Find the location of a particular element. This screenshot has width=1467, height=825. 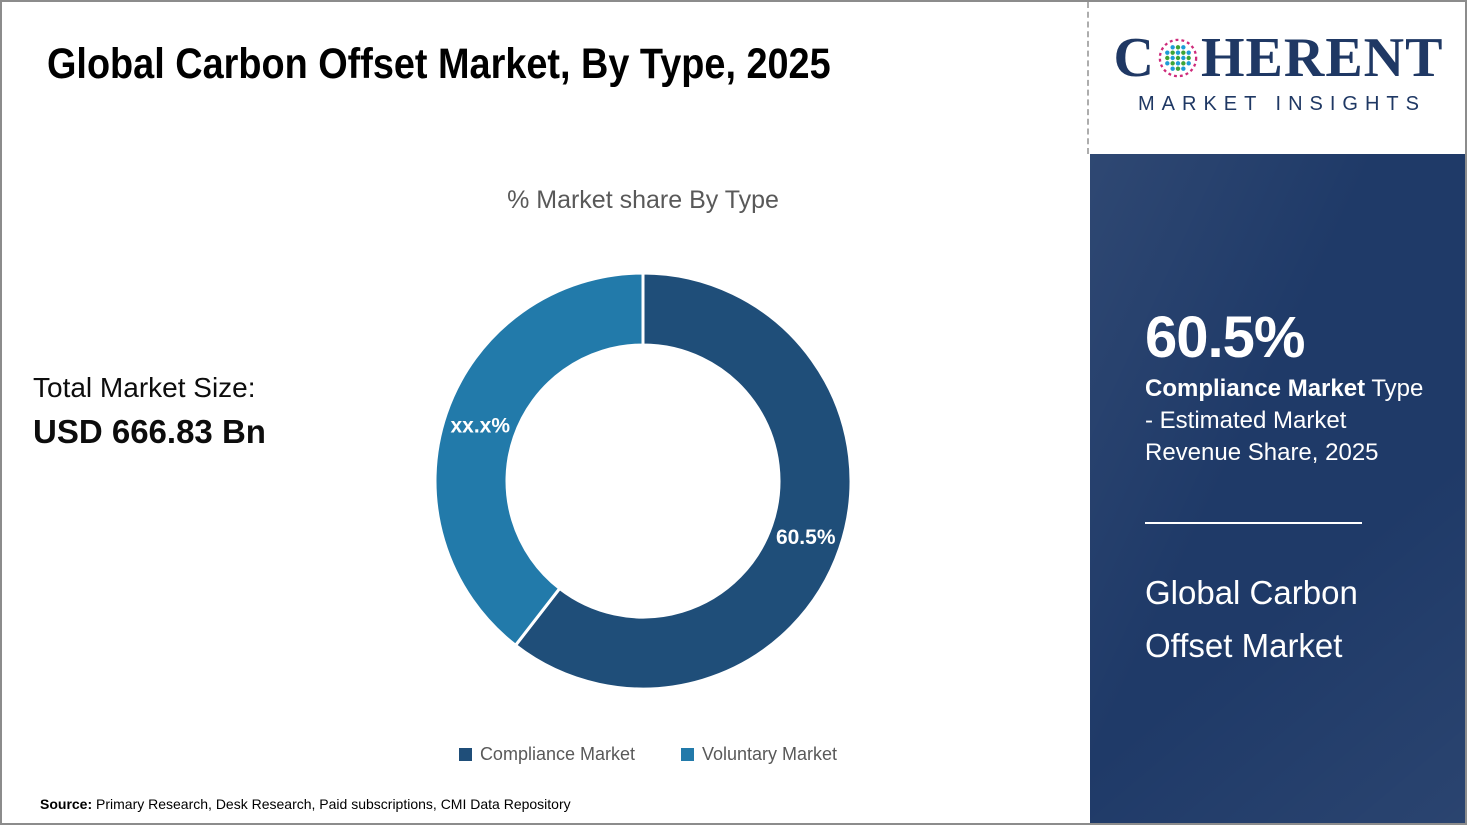

brand-letter-c: C is located at coordinates (1134, 58).